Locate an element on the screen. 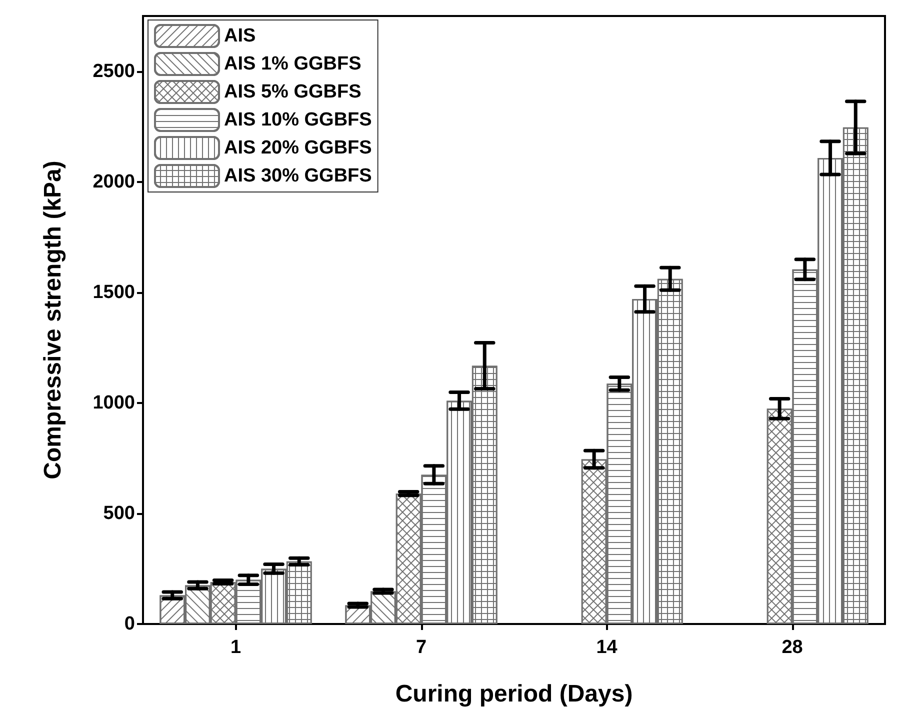  x-tick-label: 14 is located at coordinates (607, 647).